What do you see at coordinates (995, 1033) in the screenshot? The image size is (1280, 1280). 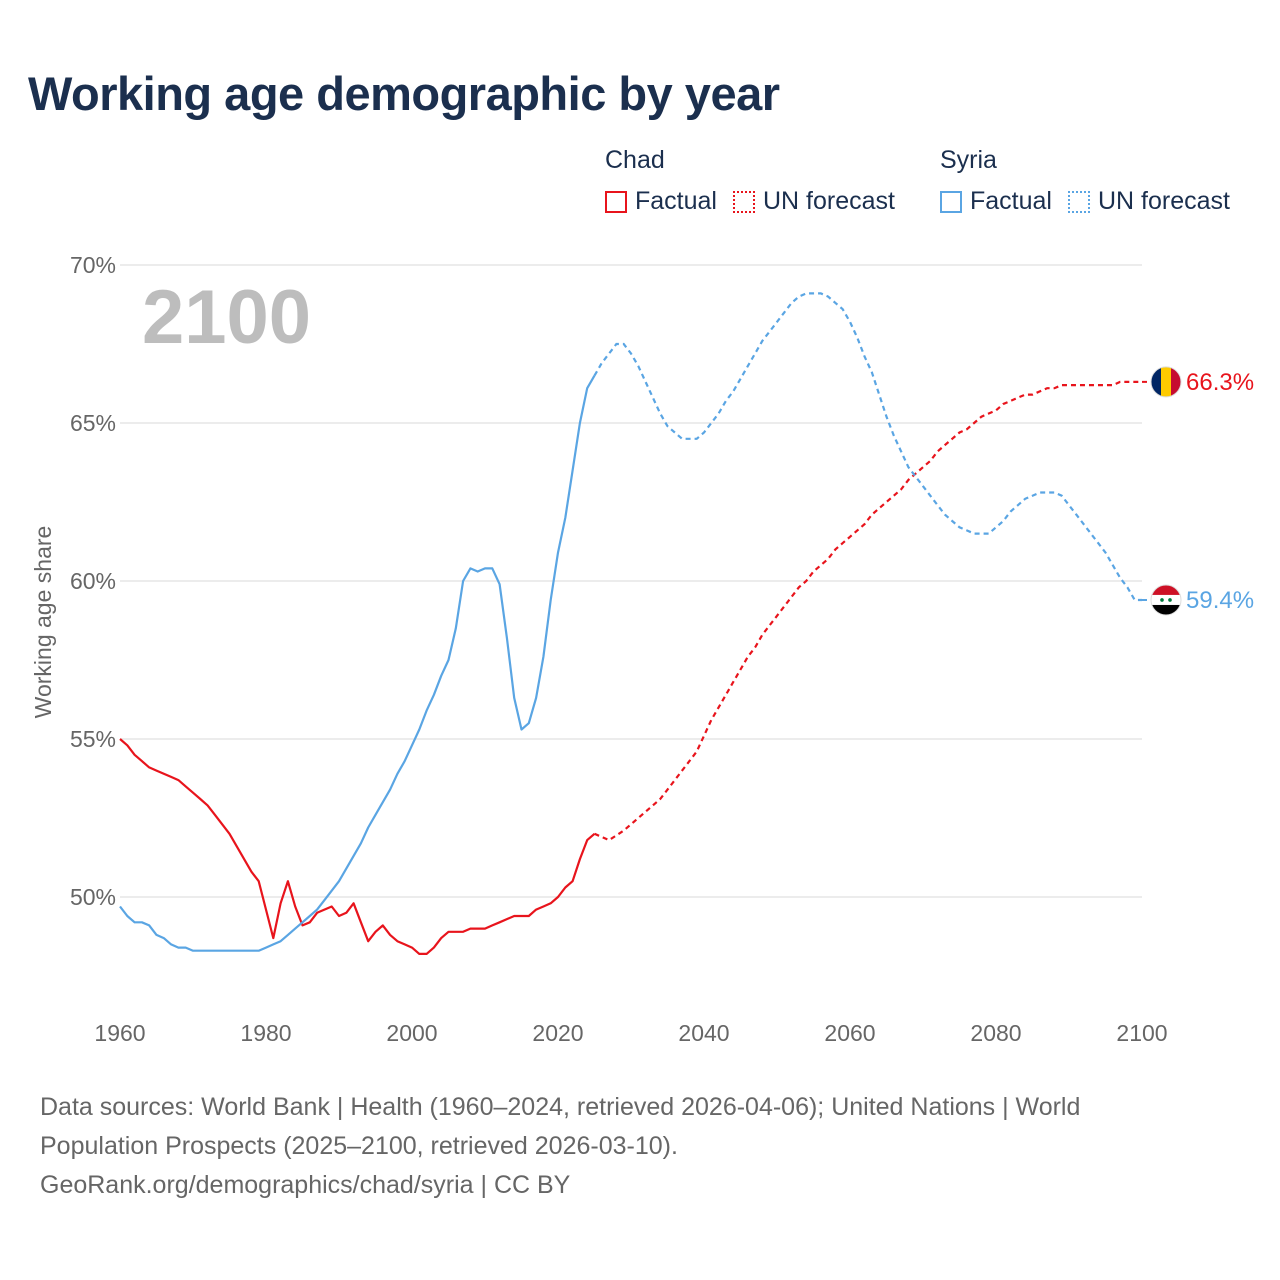 I see `x-tick-label: 2080` at bounding box center [995, 1033].